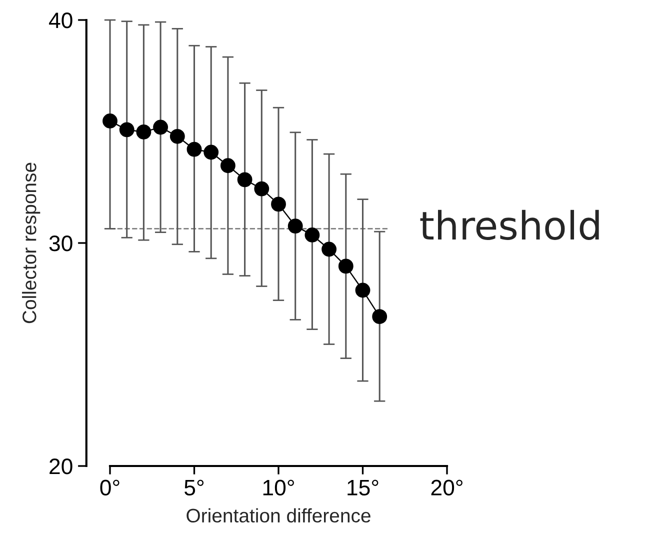  I want to click on ref-line-label: threshold, so click(509, 225).